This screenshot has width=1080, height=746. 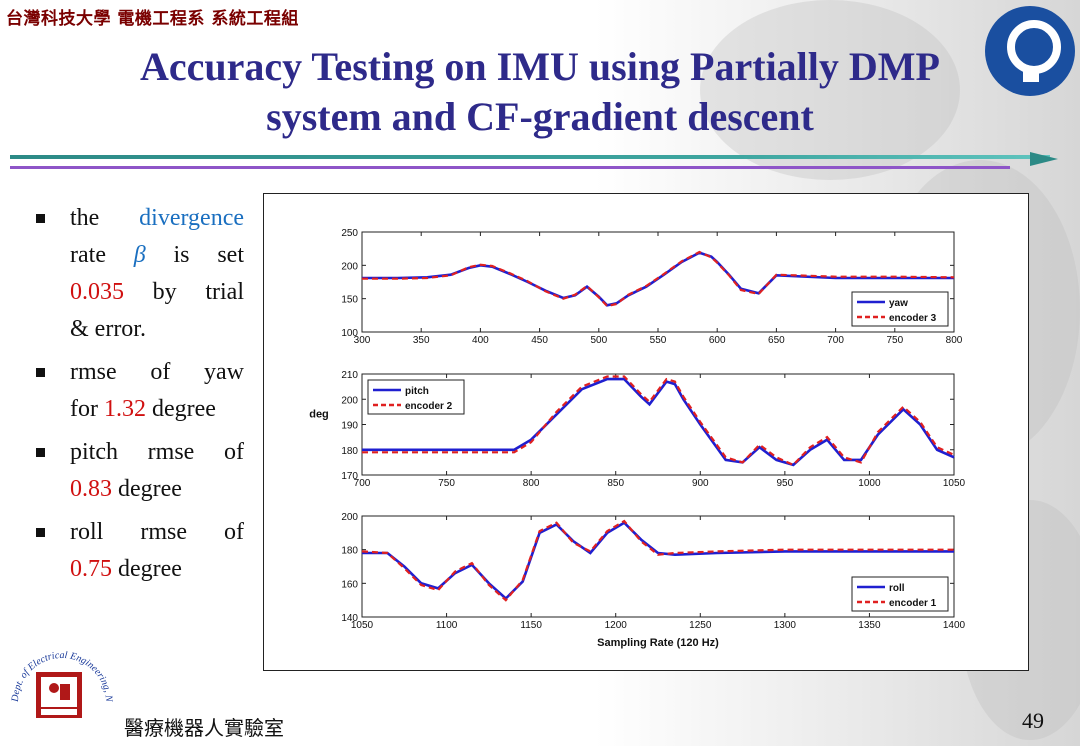 I want to click on y-tick-label: 100, so click(x=349, y=333).